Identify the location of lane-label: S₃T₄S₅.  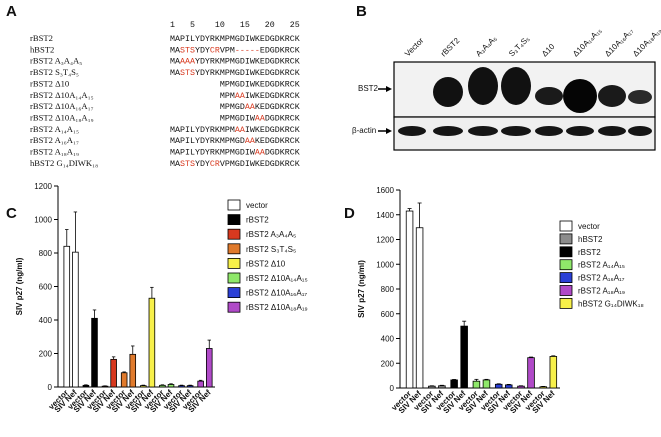
(519, 46).